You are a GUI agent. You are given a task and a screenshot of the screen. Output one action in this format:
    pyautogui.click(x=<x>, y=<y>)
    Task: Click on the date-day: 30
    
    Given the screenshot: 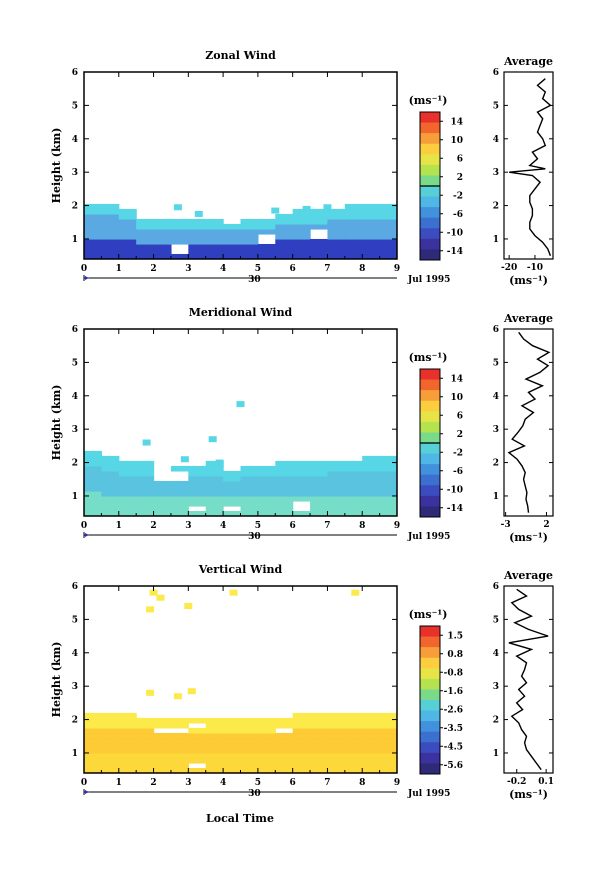 What is the action you would take?
    pyautogui.click(x=254, y=537)
    